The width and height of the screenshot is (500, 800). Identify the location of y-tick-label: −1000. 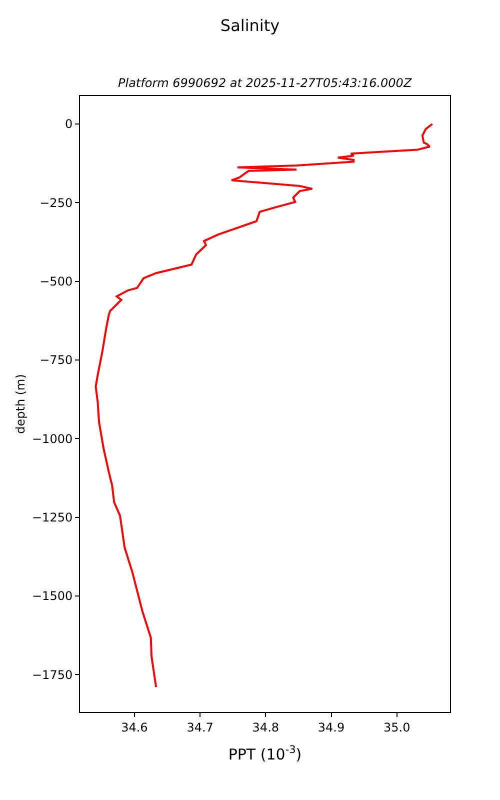
(52, 439).